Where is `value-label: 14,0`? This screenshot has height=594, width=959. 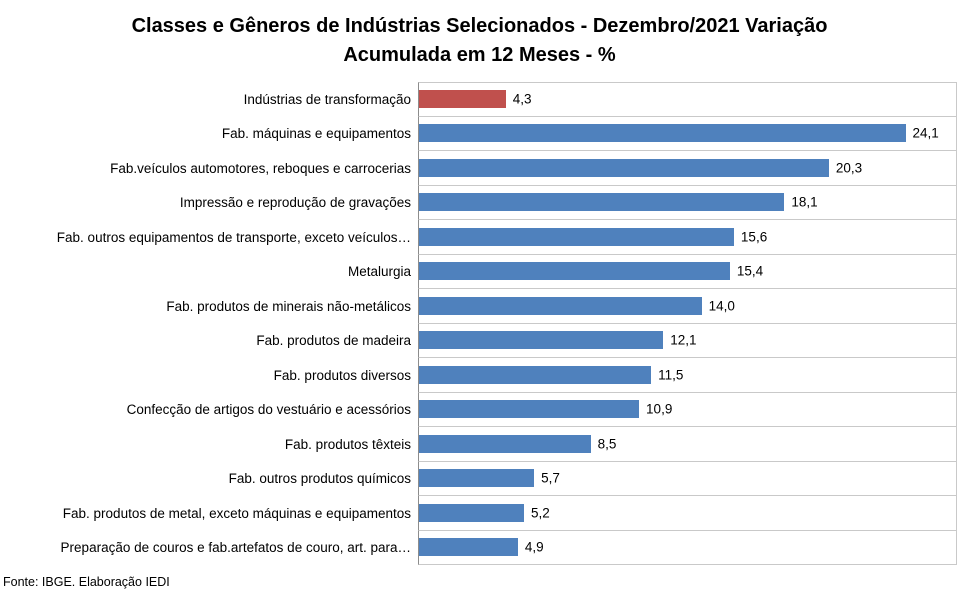 value-label: 14,0 is located at coordinates (721, 306).